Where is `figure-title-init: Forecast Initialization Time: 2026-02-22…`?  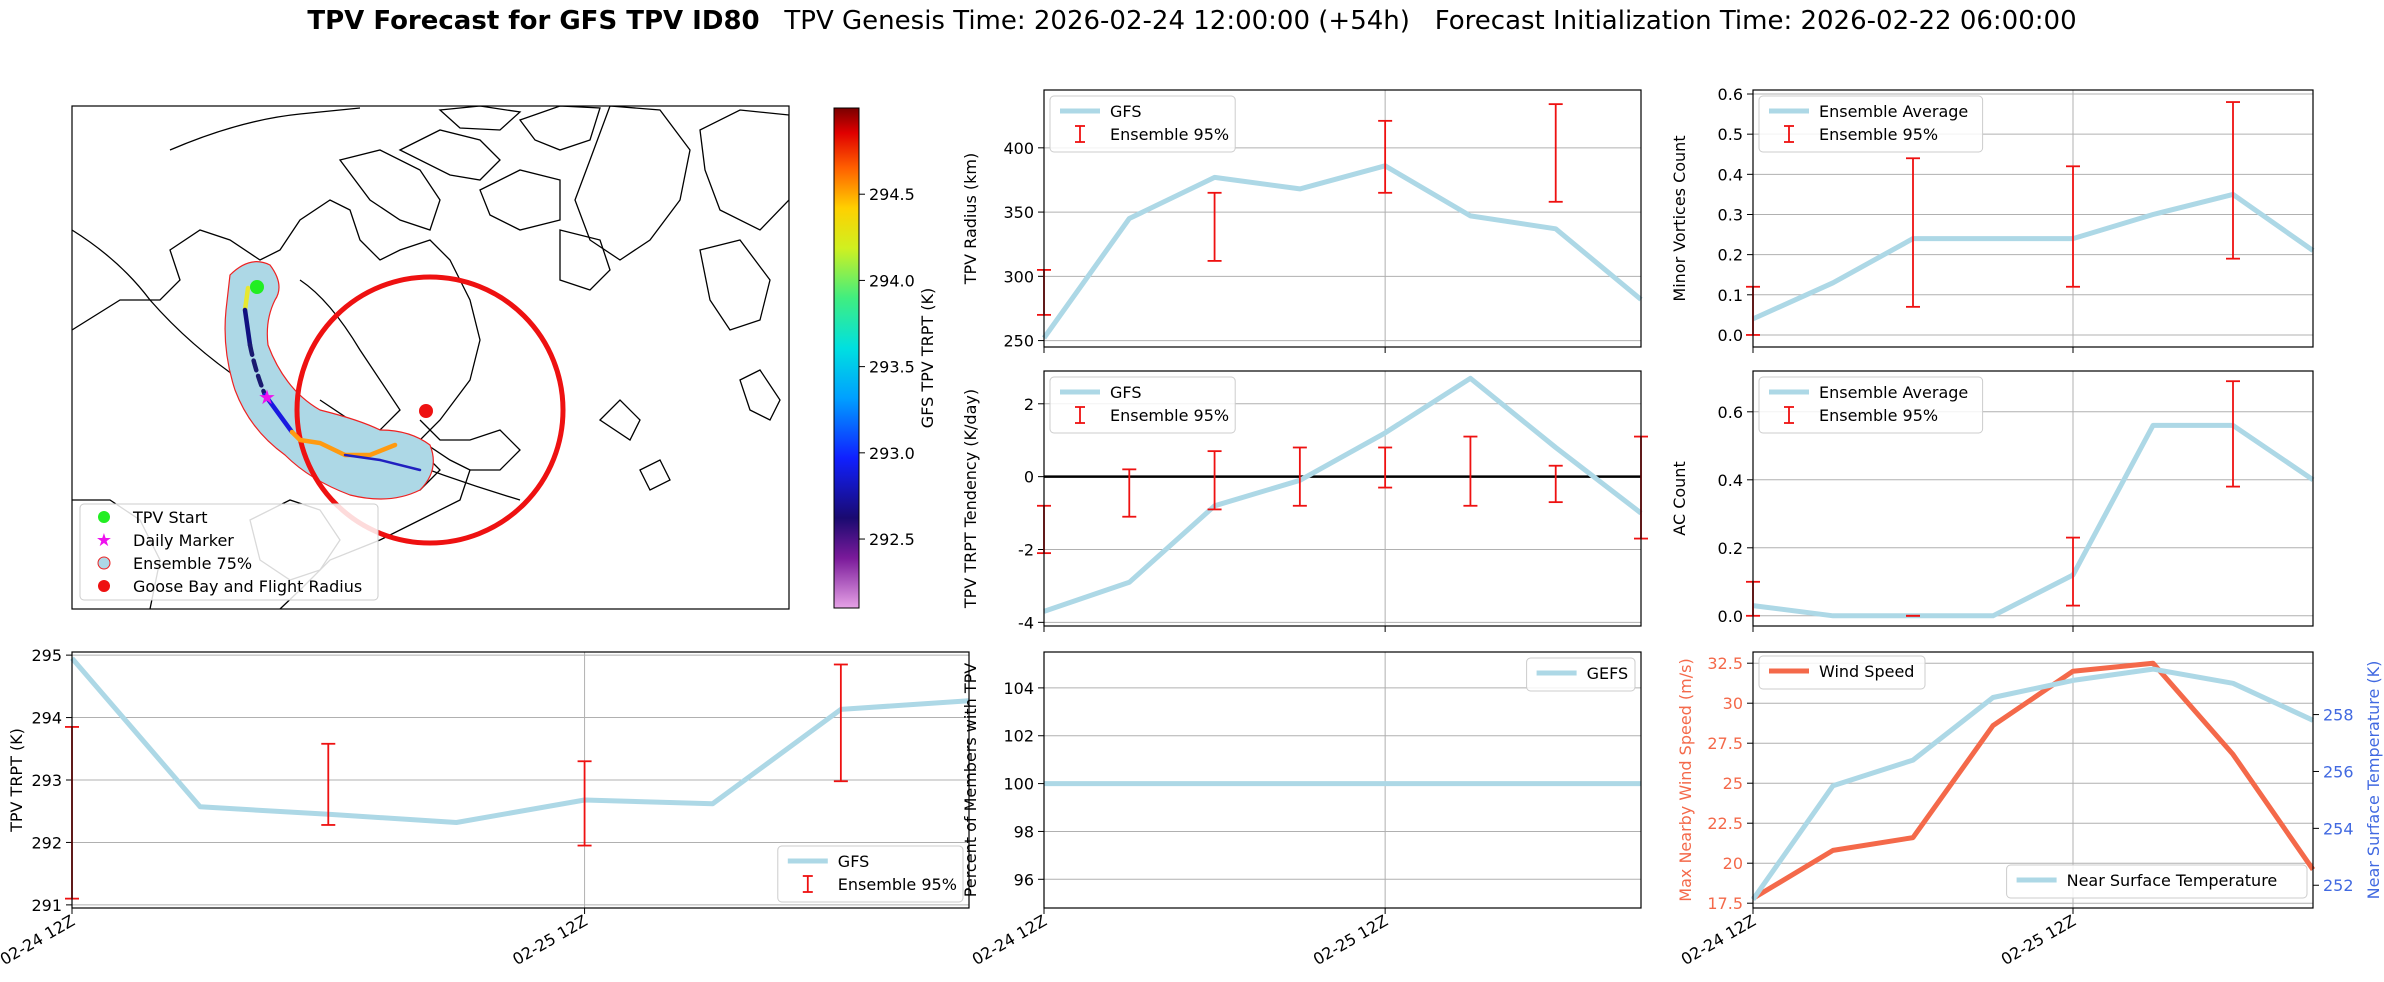 figure-title-init: Forecast Initialization Time: 2026-02-22… is located at coordinates (1755, 21).